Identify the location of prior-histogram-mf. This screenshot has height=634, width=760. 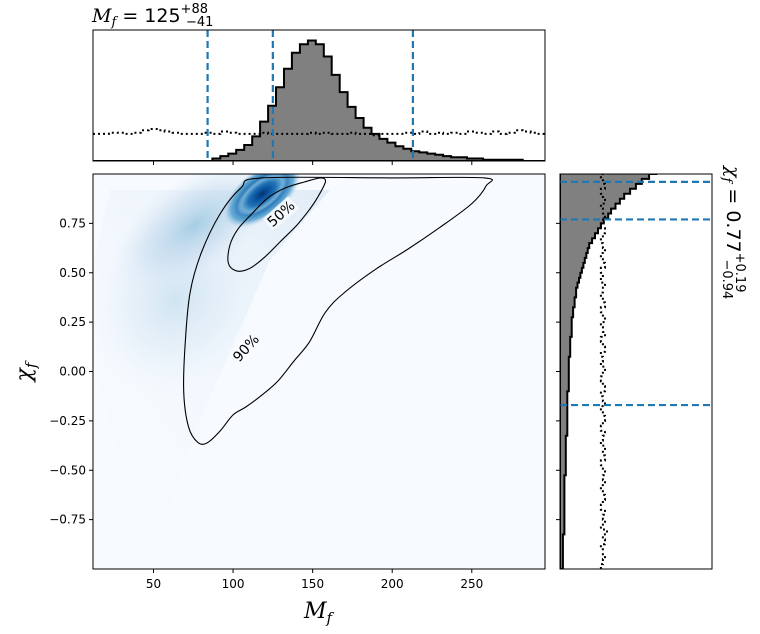
(319, 132).